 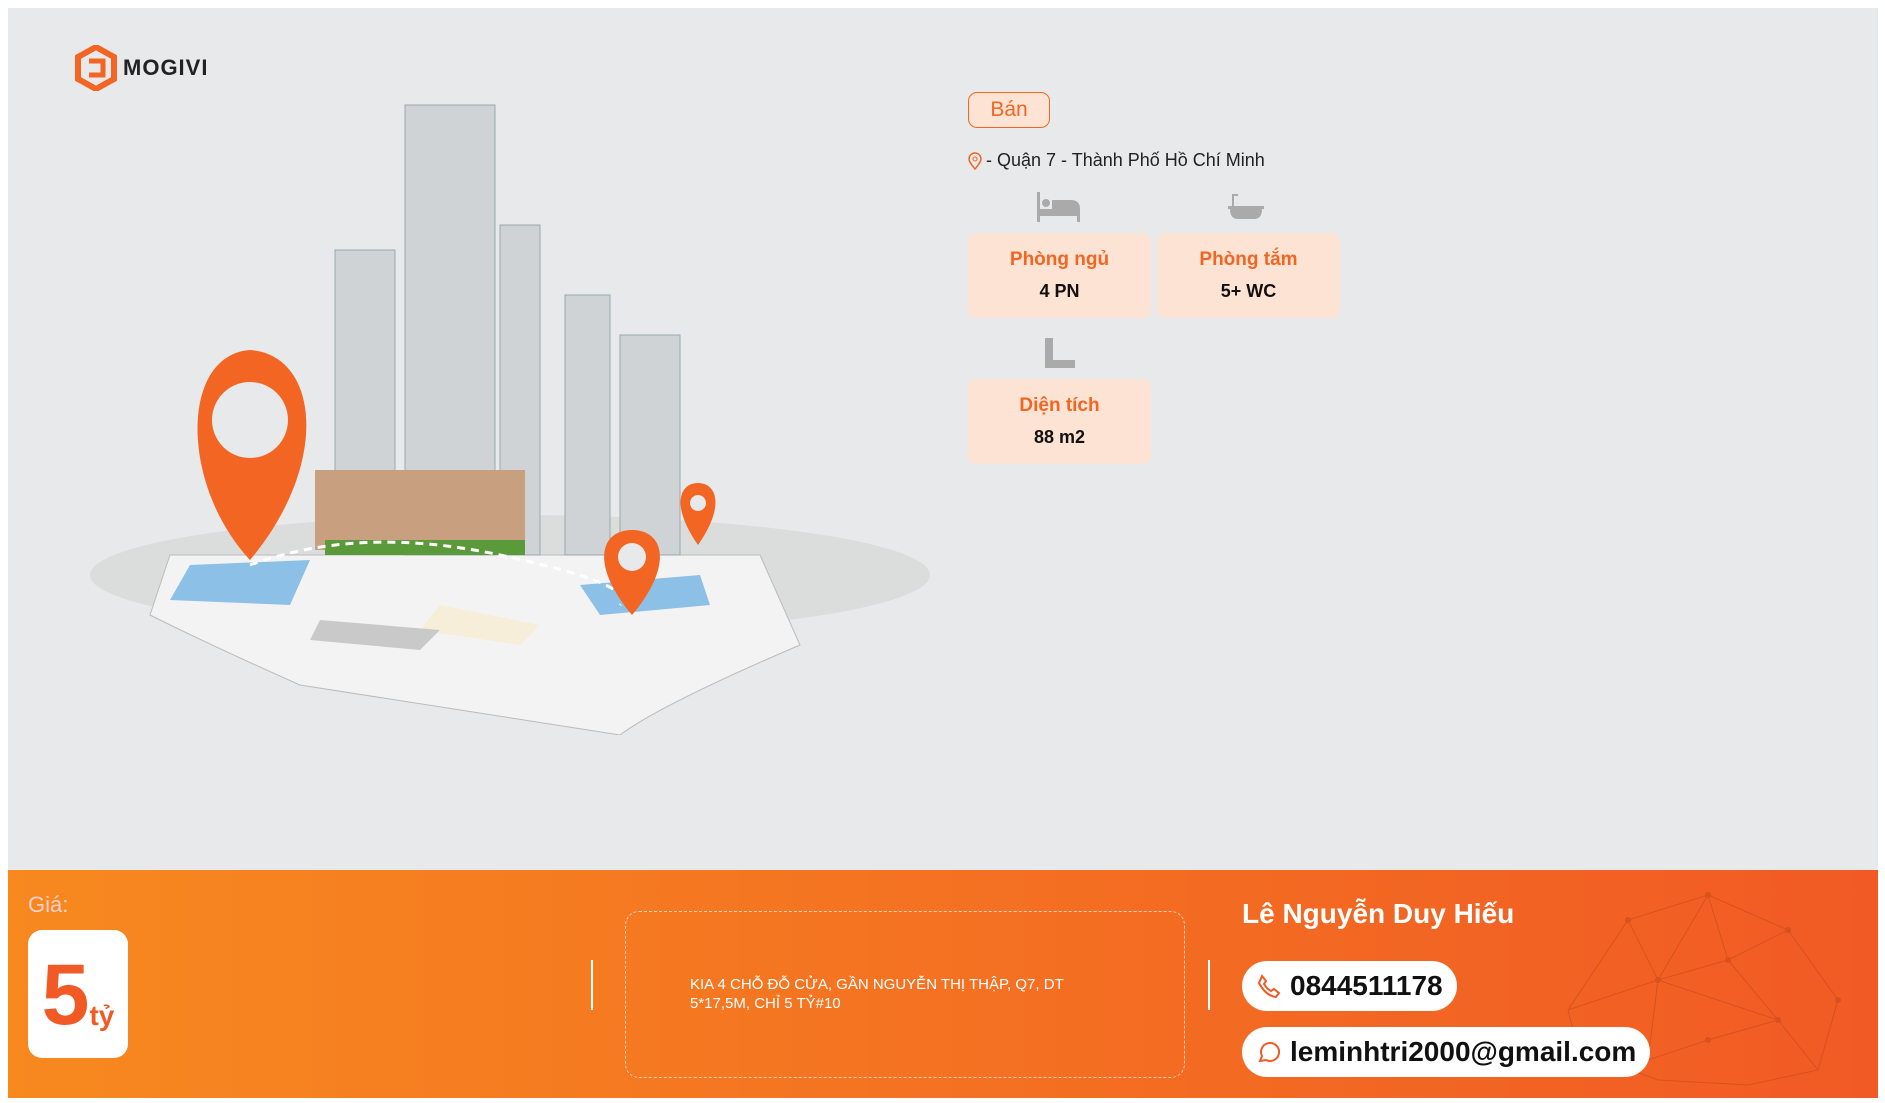 What do you see at coordinates (1248, 291) in the screenshot?
I see `feature-value: 5+ WC` at bounding box center [1248, 291].